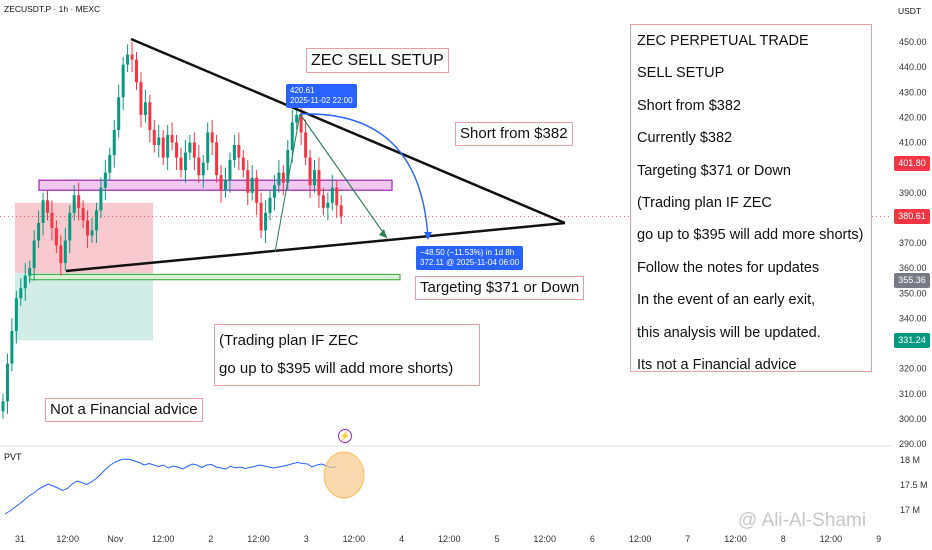  I want to click on tooltip-measure-change: −48.50 (−11.53%) in 1d 8h, so click(467, 252).